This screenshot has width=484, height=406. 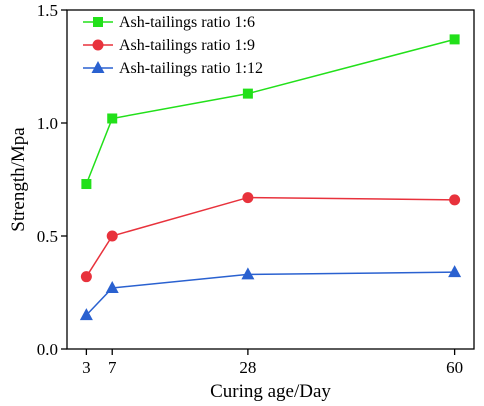 What do you see at coordinates (270, 391) in the screenshot?
I see `x-axis-title: Curing age/Day` at bounding box center [270, 391].